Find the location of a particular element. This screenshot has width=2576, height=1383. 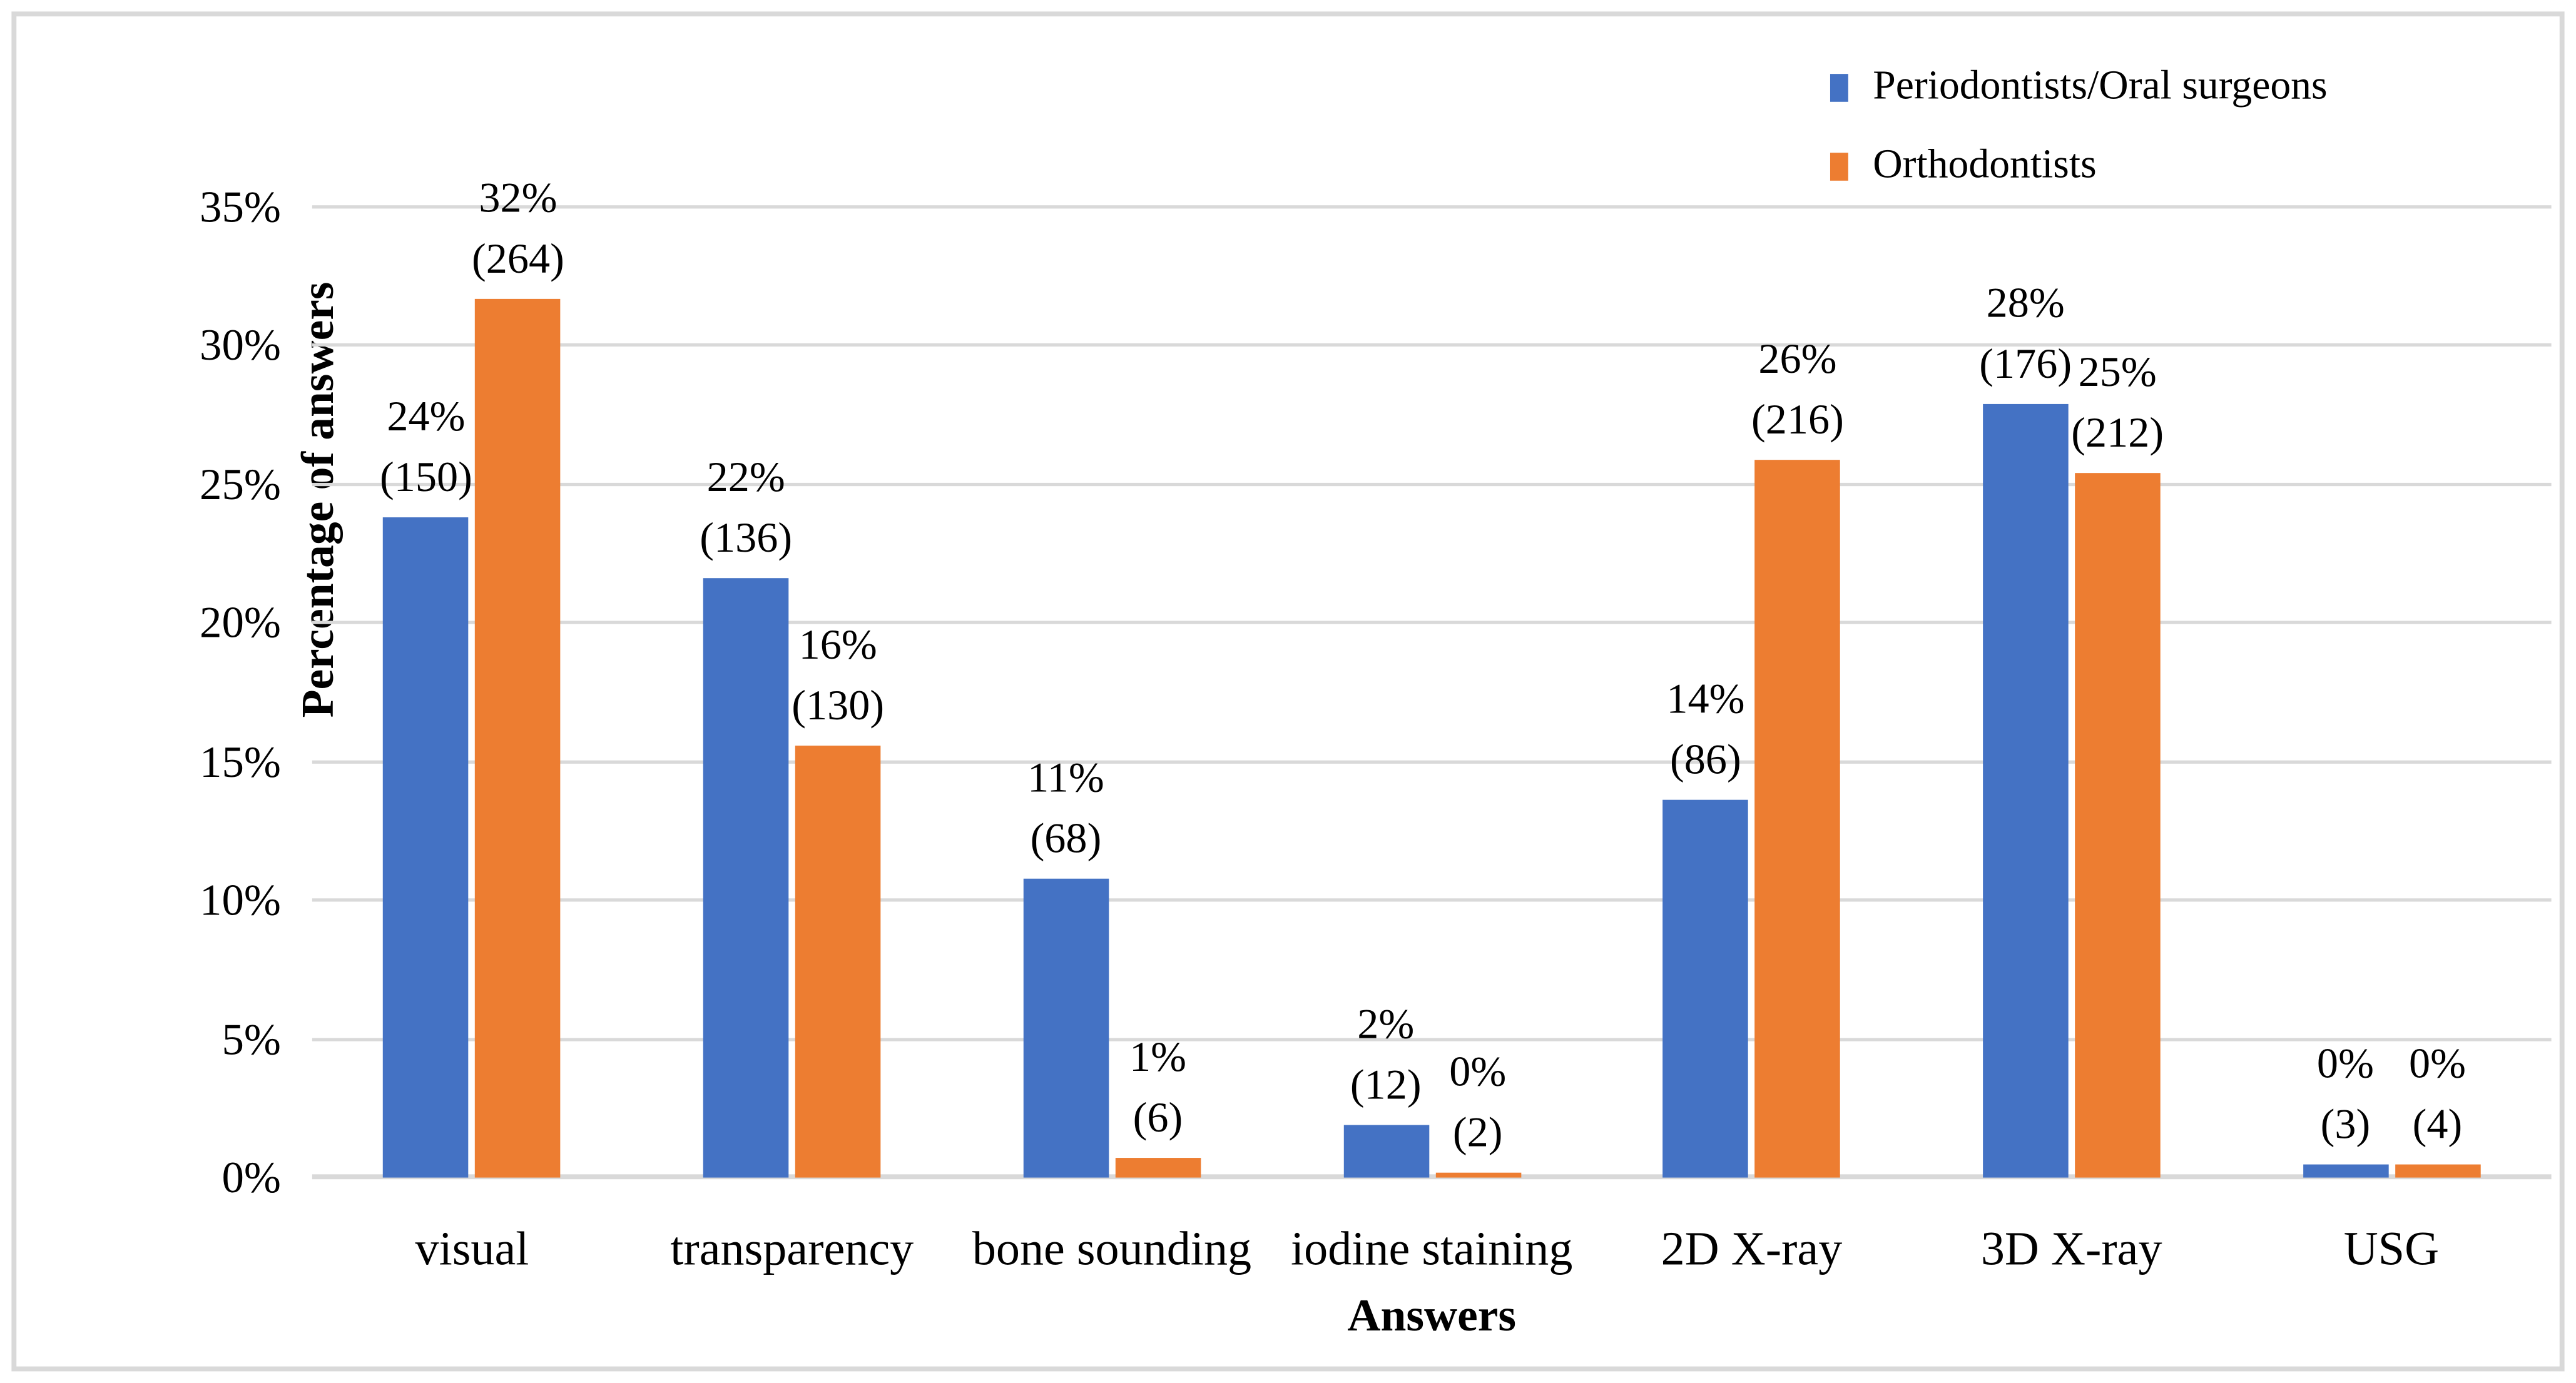

data-label: 25% (212) is located at coordinates (2117, 403).